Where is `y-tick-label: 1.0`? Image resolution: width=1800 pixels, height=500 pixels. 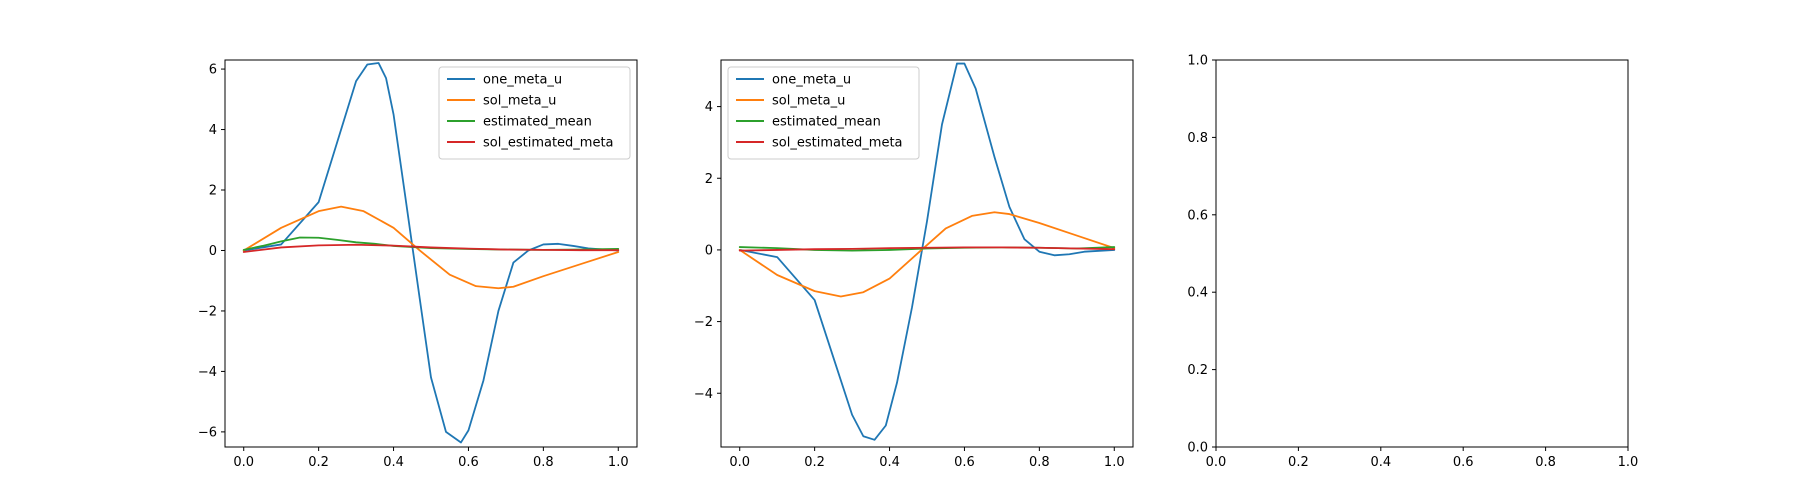
y-tick-label: 1.0 is located at coordinates (1197, 61).